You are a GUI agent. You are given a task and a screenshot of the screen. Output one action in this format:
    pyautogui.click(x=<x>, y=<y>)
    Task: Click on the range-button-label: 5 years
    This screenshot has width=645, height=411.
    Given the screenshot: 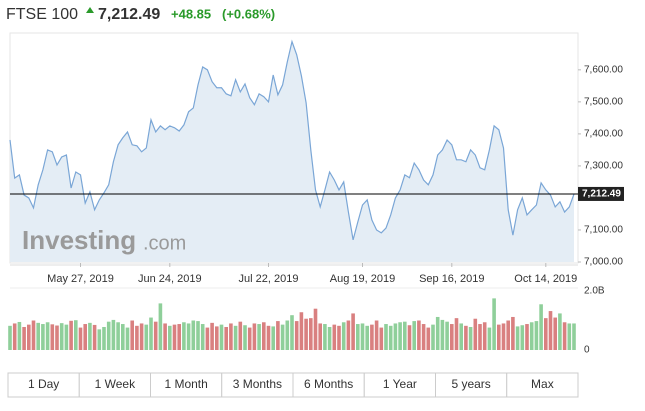 What is the action you would take?
    pyautogui.click(x=470, y=384)
    